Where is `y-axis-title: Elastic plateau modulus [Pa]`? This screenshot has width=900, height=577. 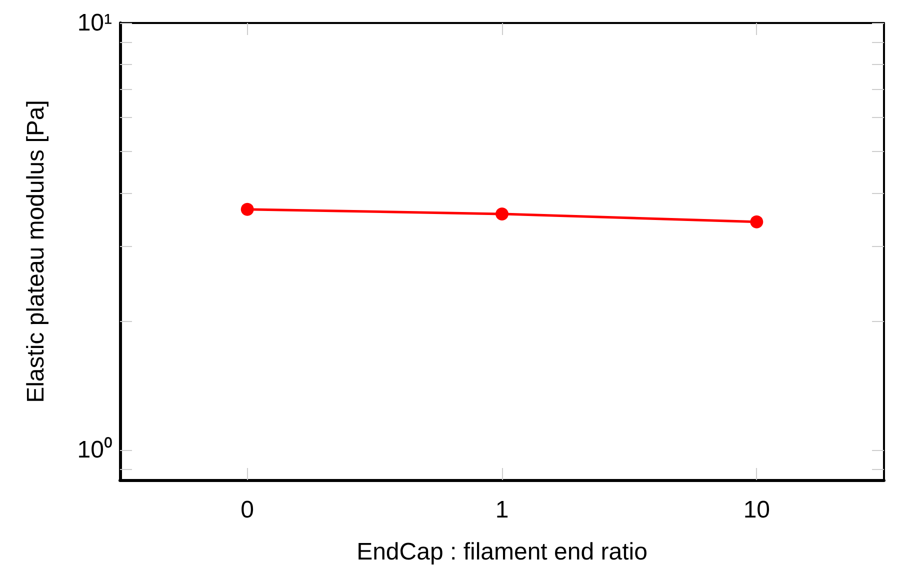 y-axis-title: Elastic plateau modulus [Pa] is located at coordinates (36, 251).